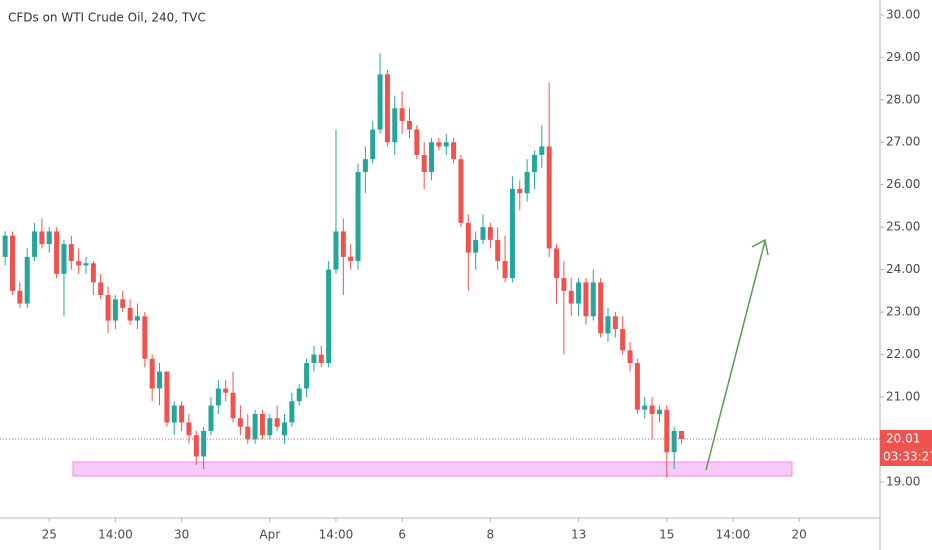  Describe the element at coordinates (903, 312) in the screenshot. I see `y-tick-label: 23.00` at that location.